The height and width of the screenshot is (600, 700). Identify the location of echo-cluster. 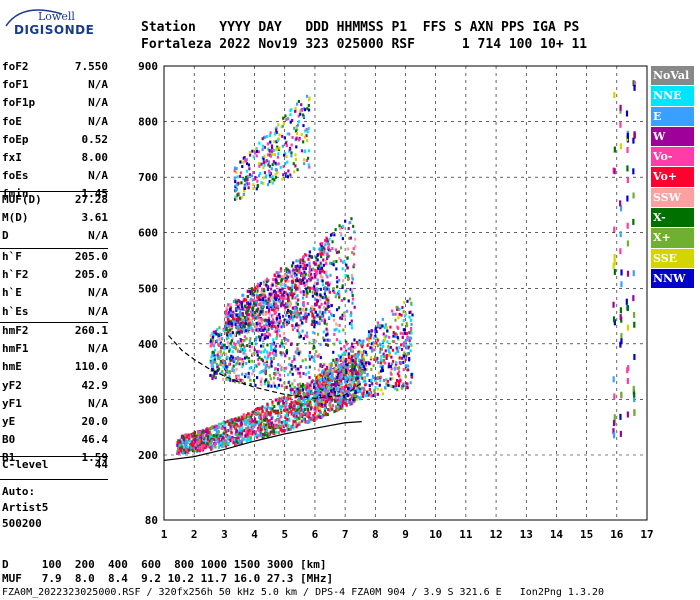
(272, 147).